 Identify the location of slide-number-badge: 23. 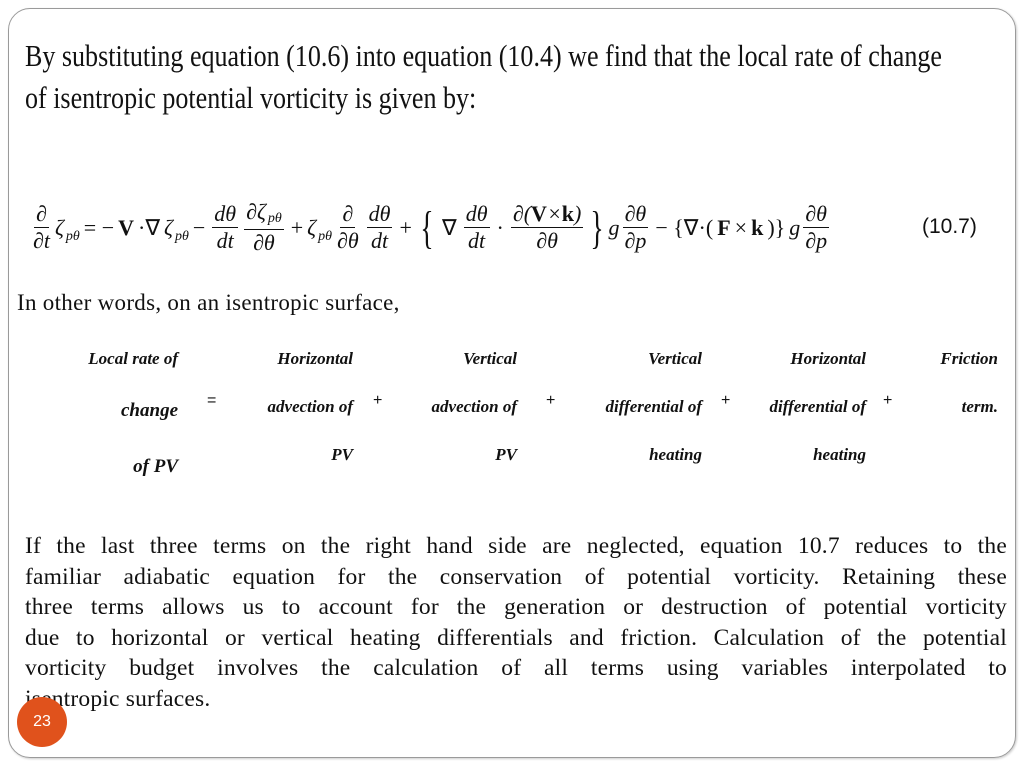
(42, 722).